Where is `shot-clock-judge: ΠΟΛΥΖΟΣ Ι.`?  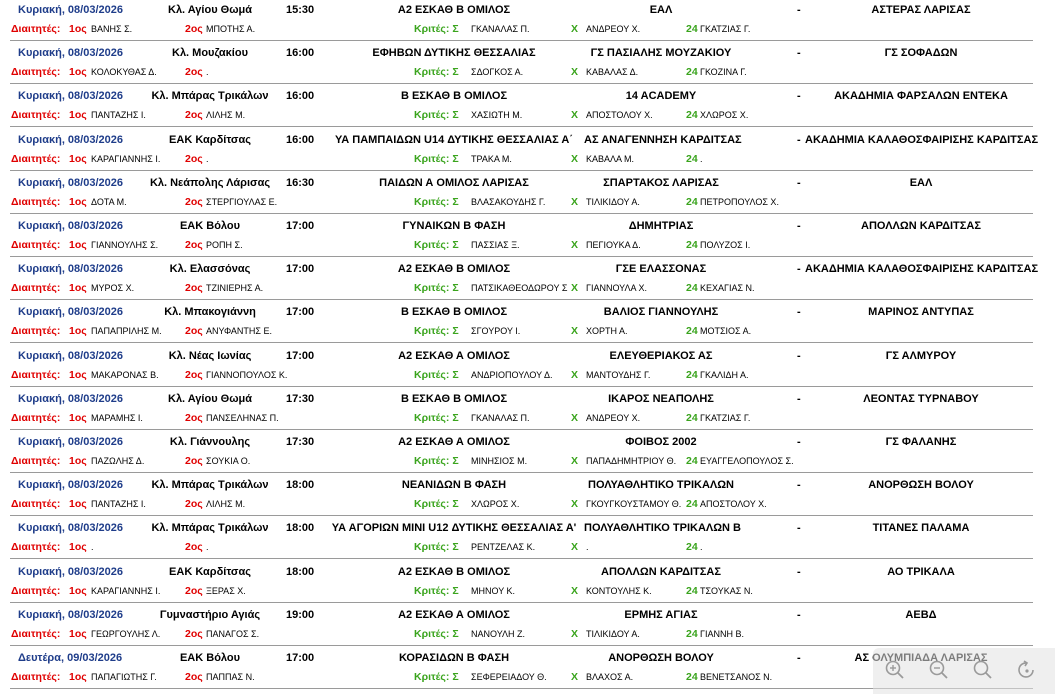 shot-clock-judge: ΠΟΛΥΖΟΣ Ι. is located at coordinates (725, 245).